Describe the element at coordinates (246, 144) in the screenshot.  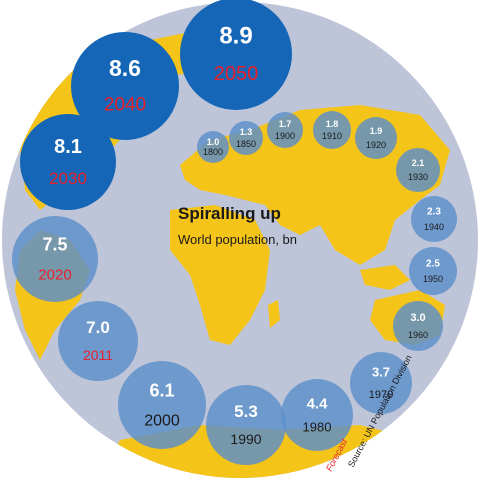
I see `bubble-year-1850: 1850` at that location.